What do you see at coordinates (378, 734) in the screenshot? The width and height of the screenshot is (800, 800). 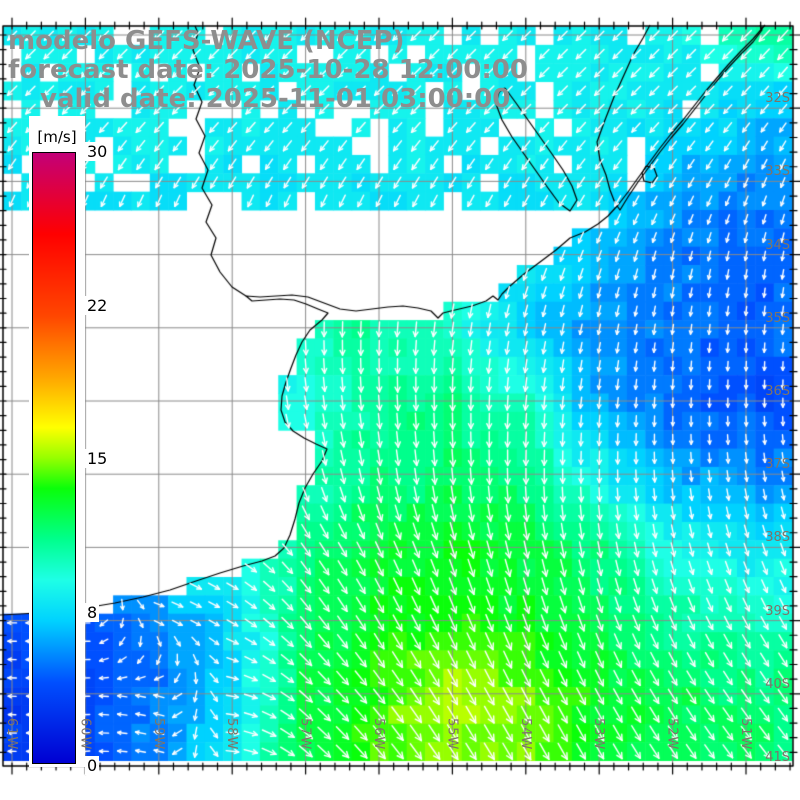 I see `lon-tick-label: 56W` at bounding box center [378, 734].